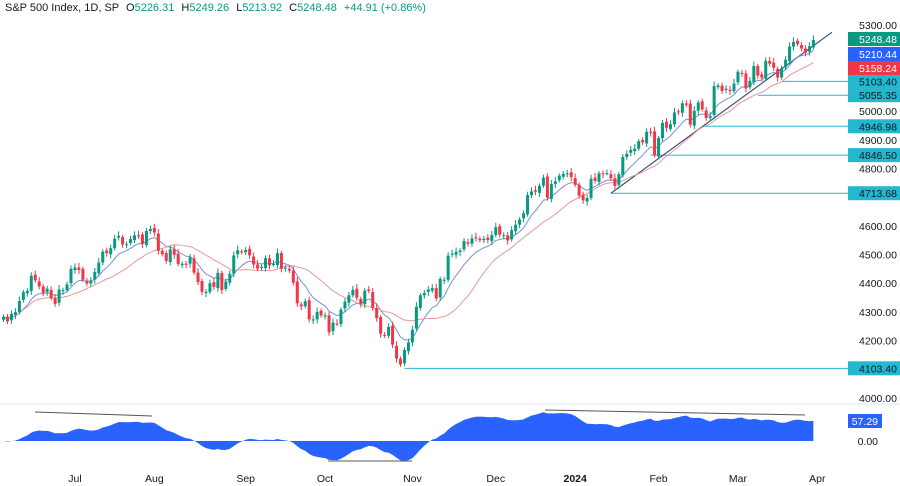 The image size is (900, 486). What do you see at coordinates (878, 399) in the screenshot?
I see `y-tick-label: 4000.00` at bounding box center [878, 399].